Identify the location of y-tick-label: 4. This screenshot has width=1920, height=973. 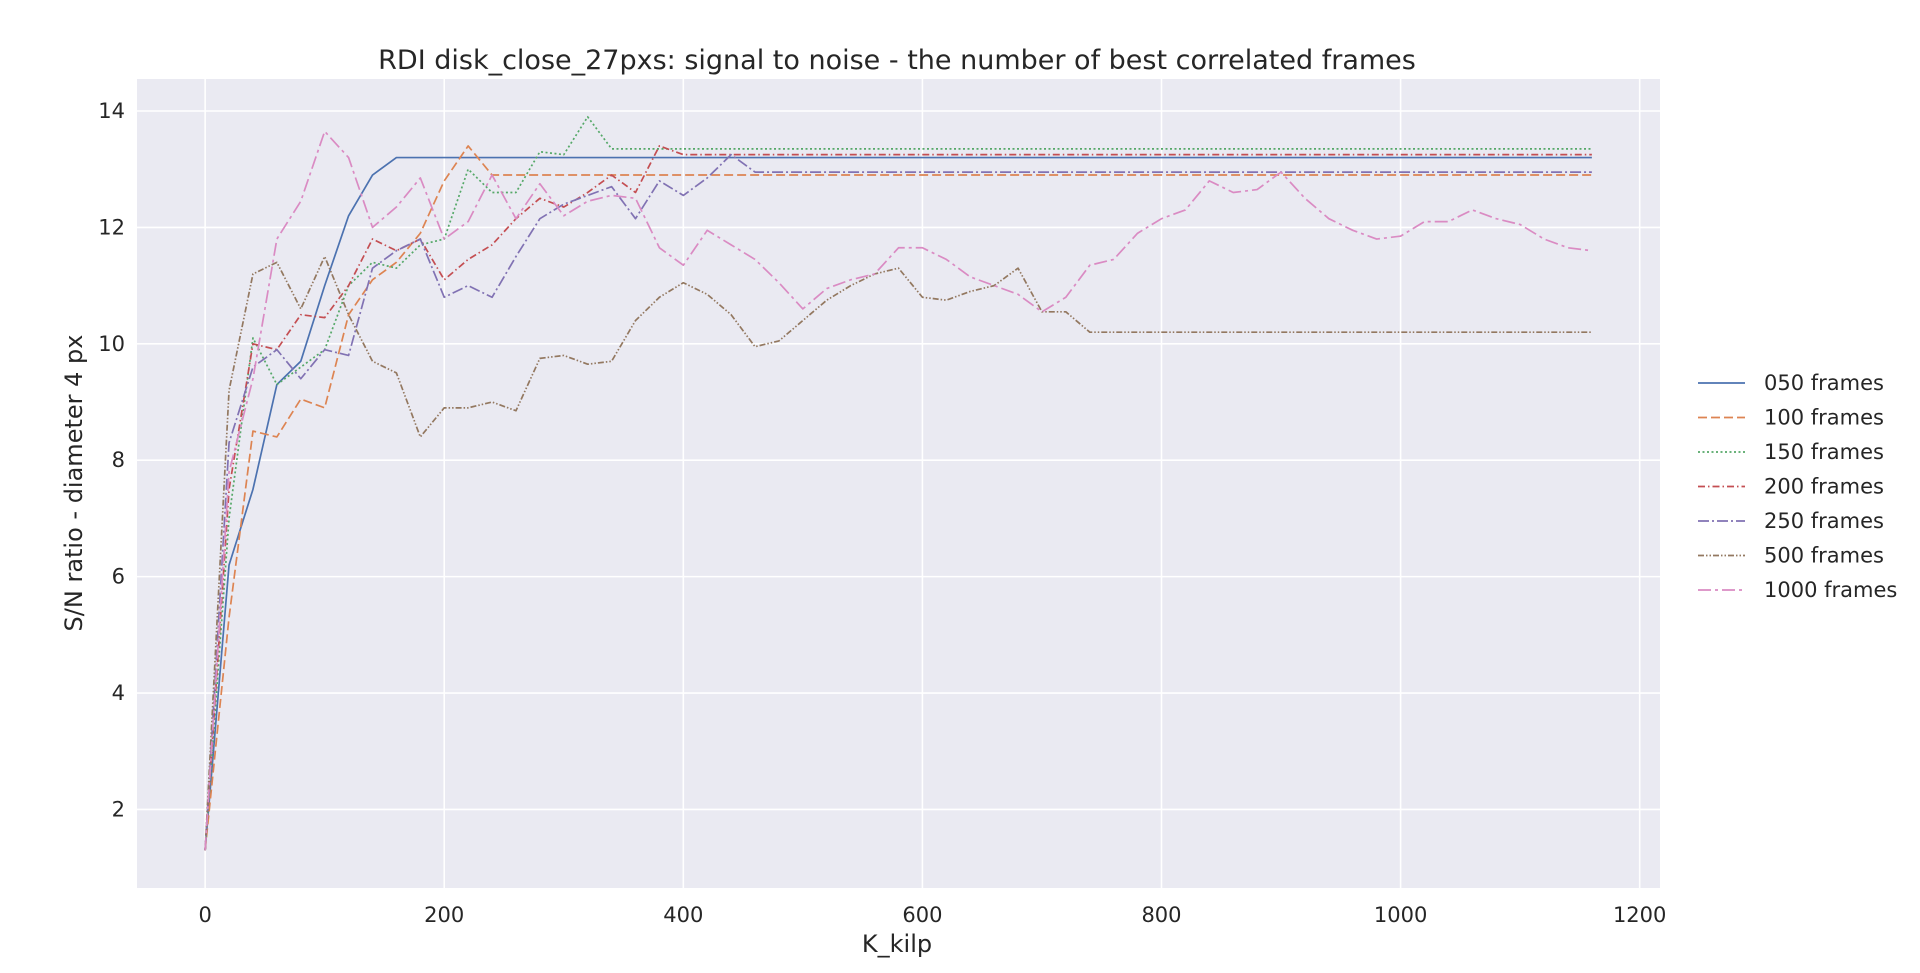
(118, 693).